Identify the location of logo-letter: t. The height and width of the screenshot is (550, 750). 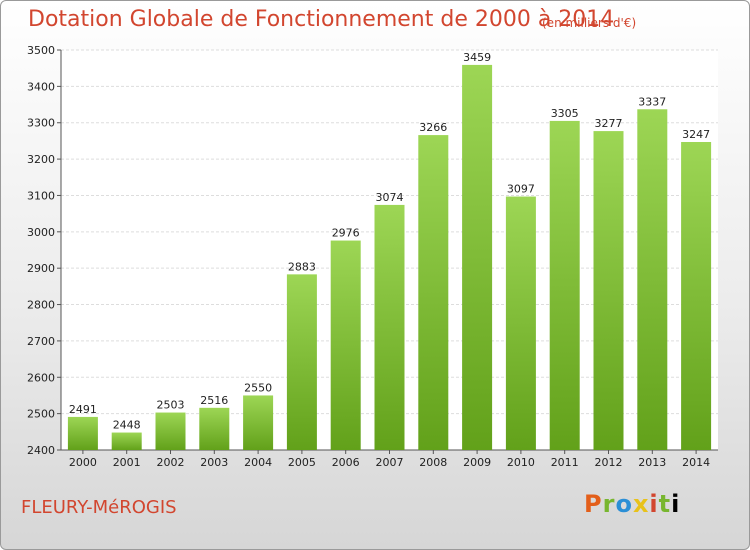
(665, 504).